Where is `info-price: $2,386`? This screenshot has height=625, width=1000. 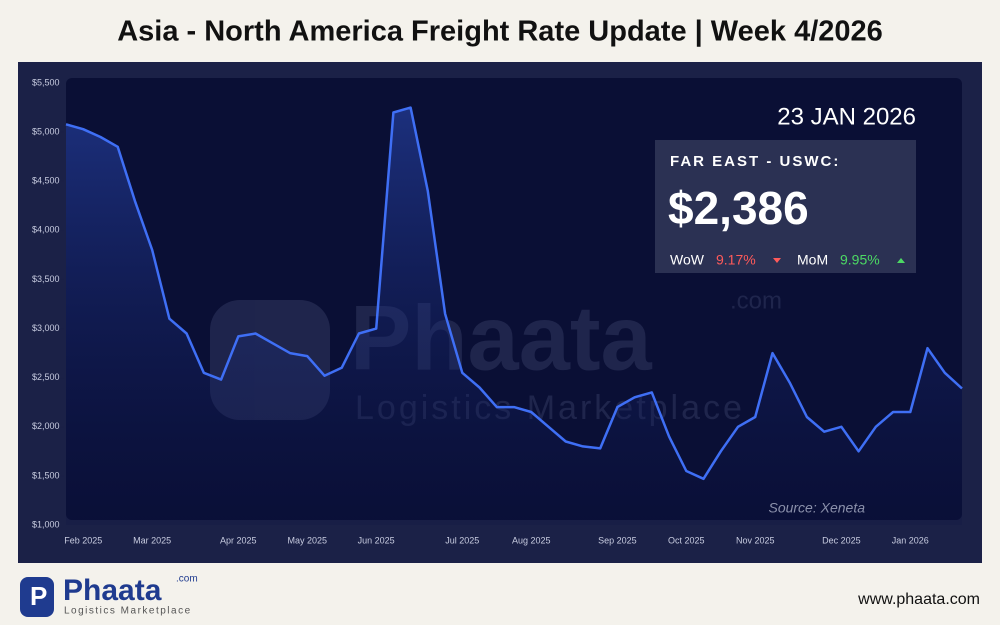
info-price: $2,386 is located at coordinates (738, 208).